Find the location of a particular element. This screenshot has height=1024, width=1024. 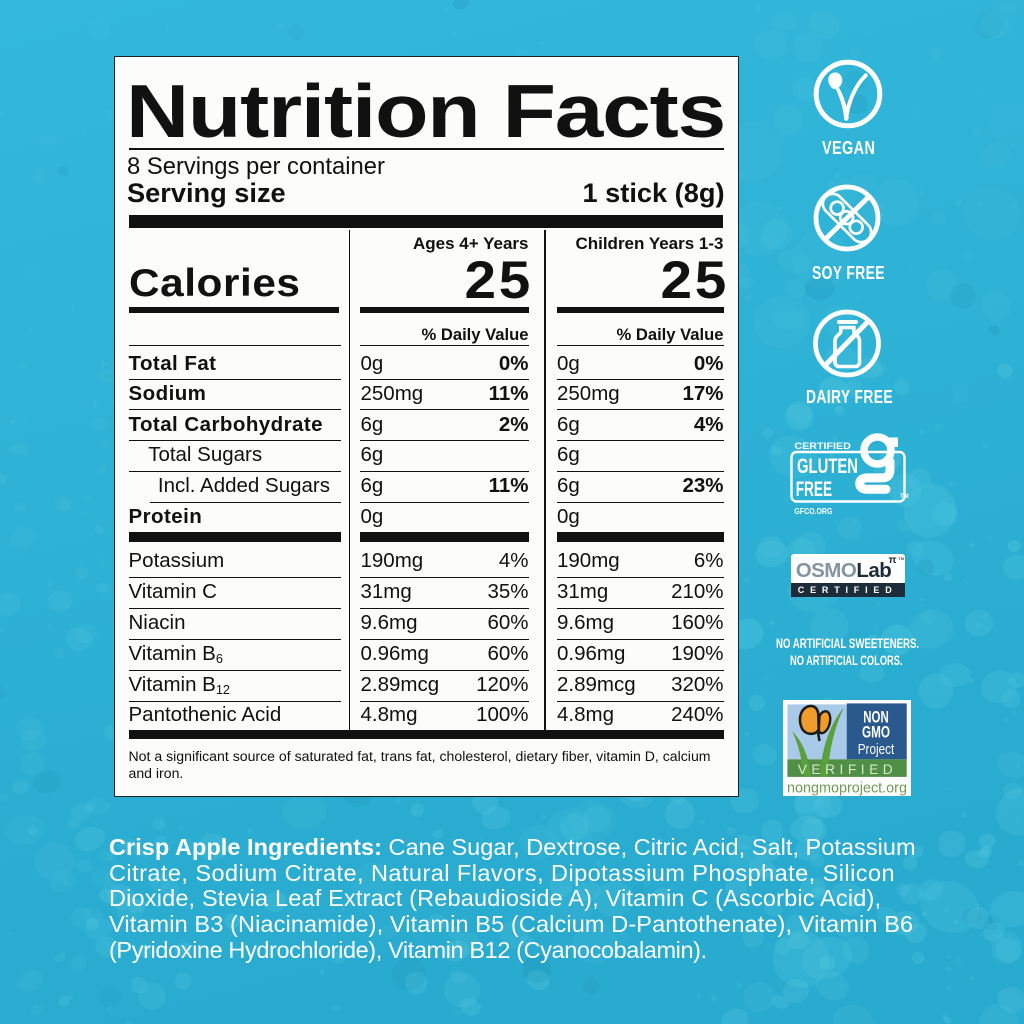

svg-text: TM is located at coordinates (904, 497).